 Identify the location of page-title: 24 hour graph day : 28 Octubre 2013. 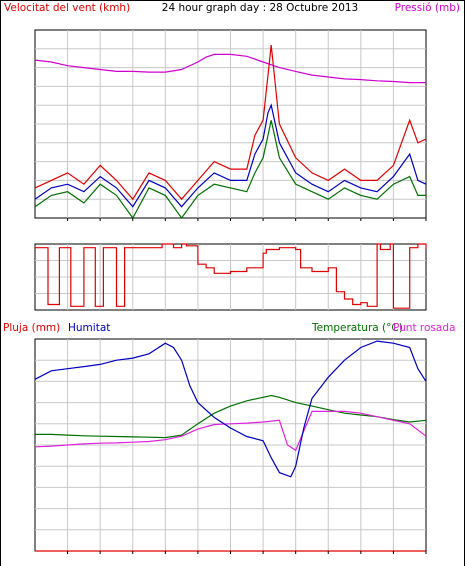
(260, 8).